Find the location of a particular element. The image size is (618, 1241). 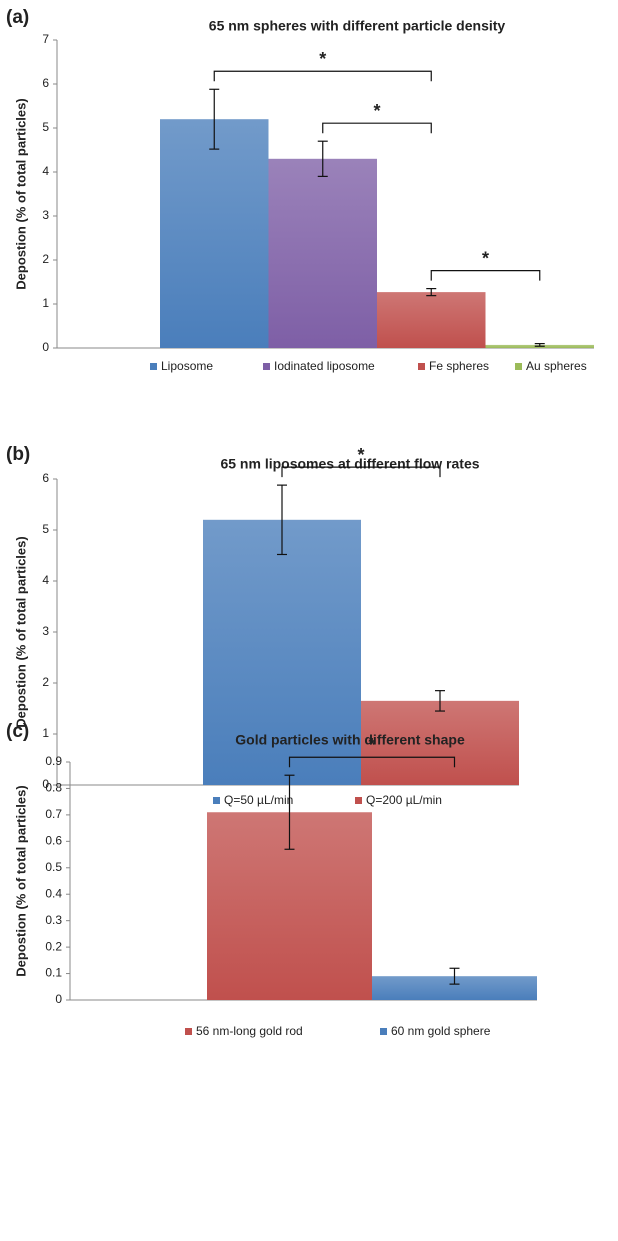

chart-title: 65 nm liposomes at different flow rates is located at coordinates (349, 464).